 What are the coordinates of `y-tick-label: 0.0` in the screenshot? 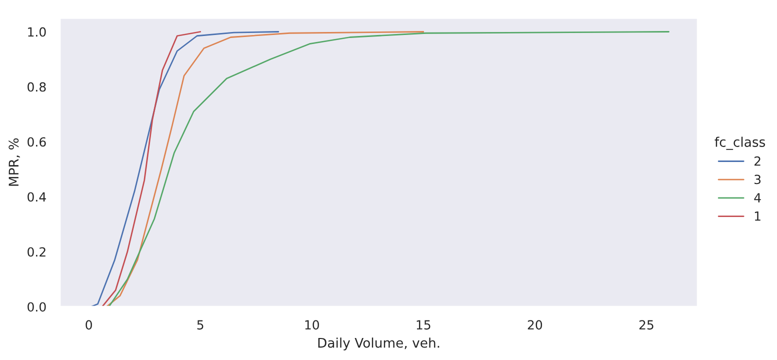 It's located at (37, 307).